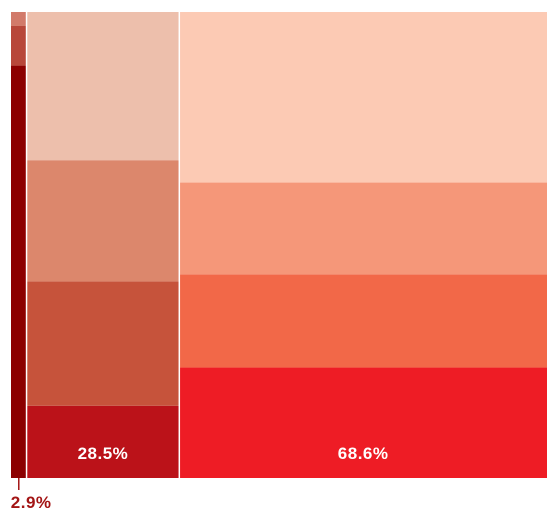 Image resolution: width=547 pixels, height=509 pixels. I want to click on column-label-1: 28.5%, so click(103, 453).